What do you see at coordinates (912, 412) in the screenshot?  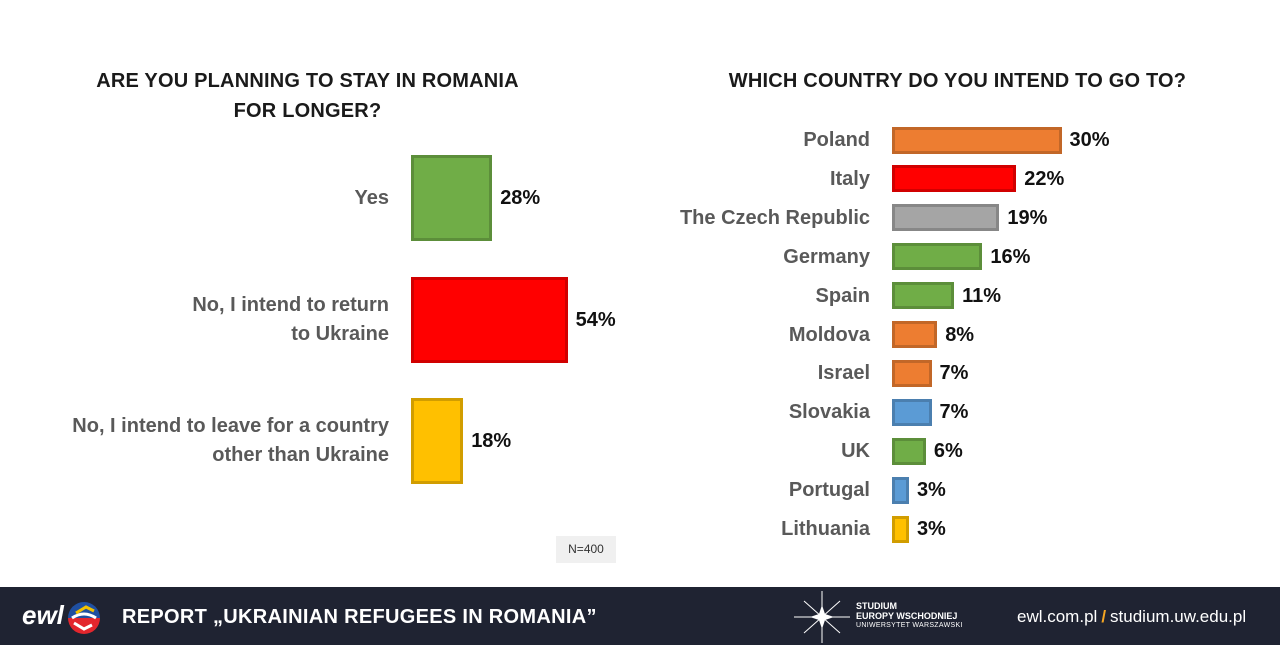 I see `bar-slovakia` at bounding box center [912, 412].